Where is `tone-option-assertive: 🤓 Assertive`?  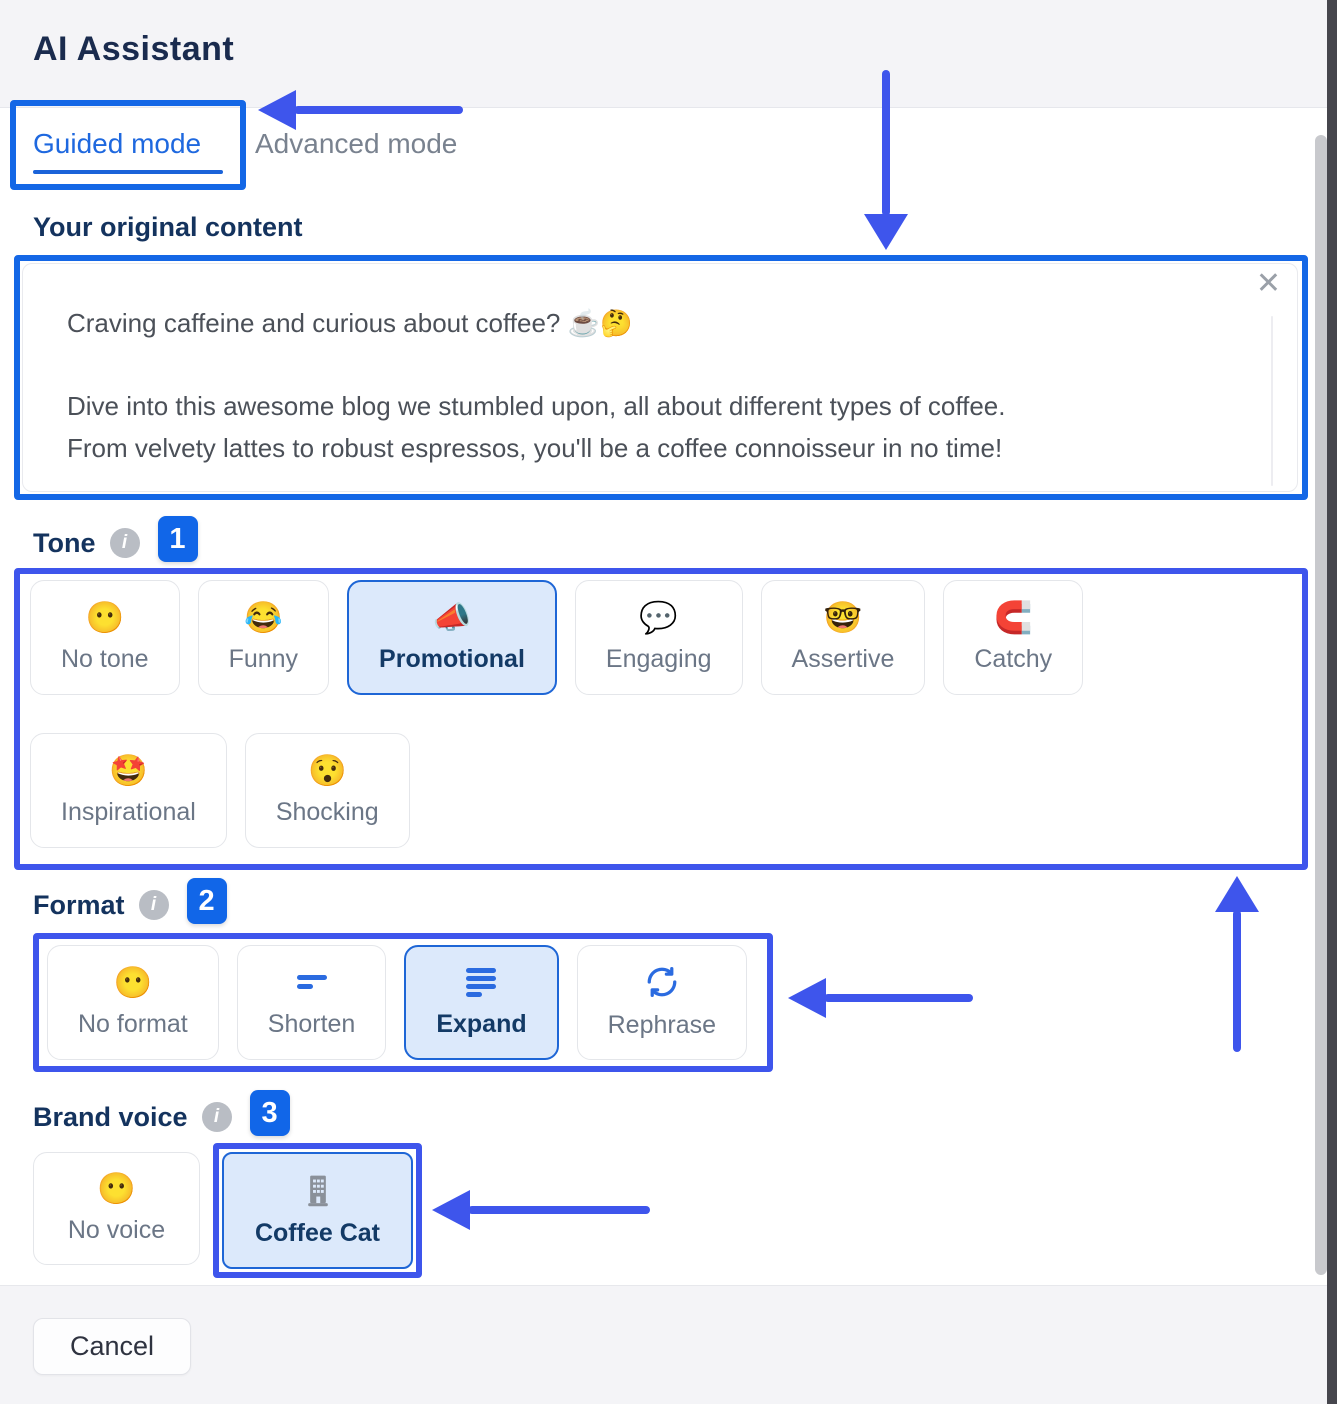
tone-option-assertive: 🤓 Assertive is located at coordinates (843, 637).